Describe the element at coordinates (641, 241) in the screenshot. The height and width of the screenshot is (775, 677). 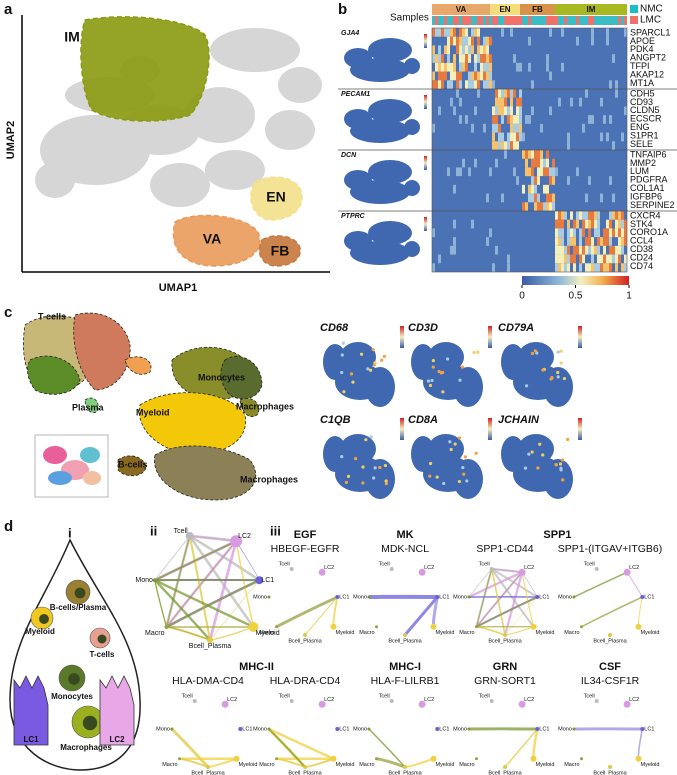
I see `gene-label: CCL4` at that location.